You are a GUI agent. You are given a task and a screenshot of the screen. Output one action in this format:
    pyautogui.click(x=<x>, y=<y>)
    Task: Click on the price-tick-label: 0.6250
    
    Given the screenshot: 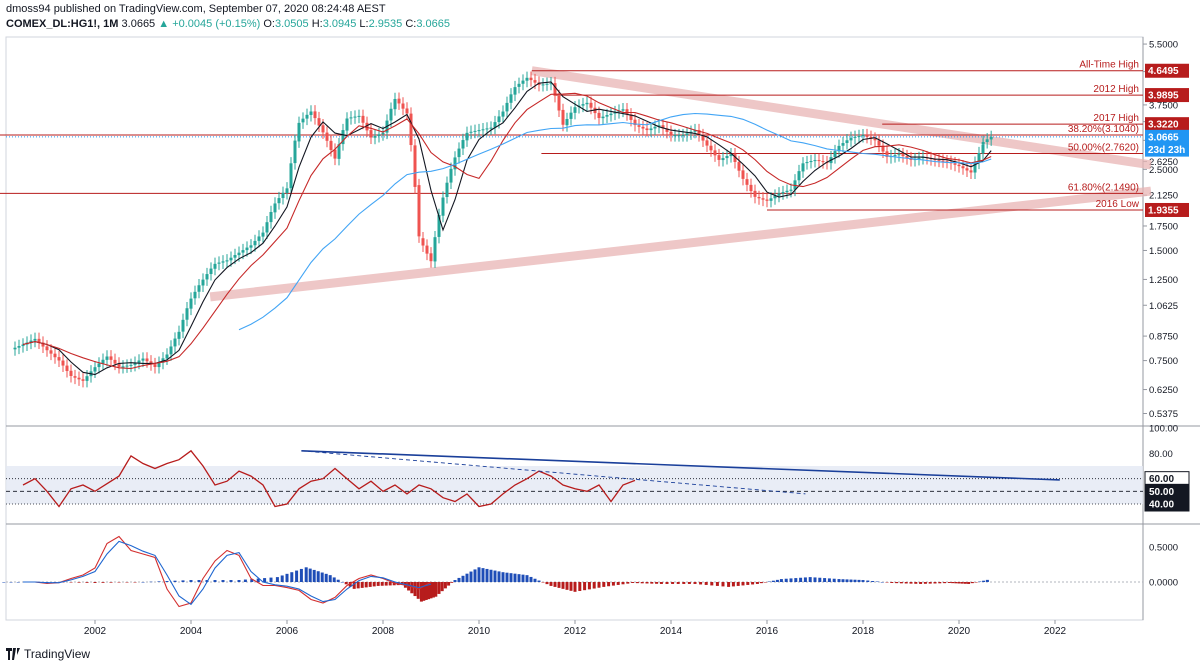 What is the action you would take?
    pyautogui.click(x=1163, y=390)
    